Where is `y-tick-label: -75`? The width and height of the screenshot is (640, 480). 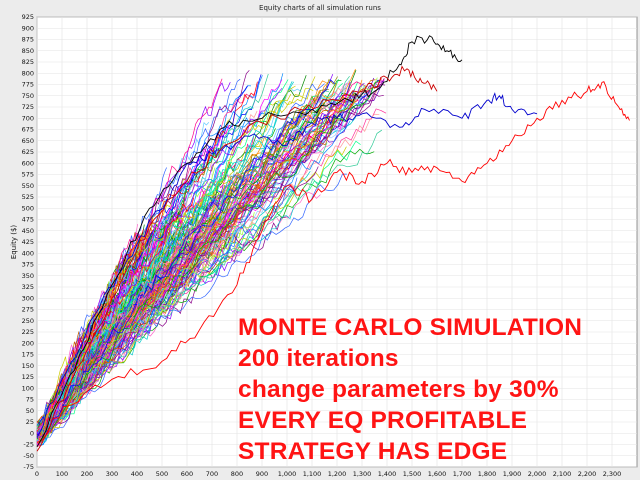 y-tick-label: -75 is located at coordinates (28, 467).